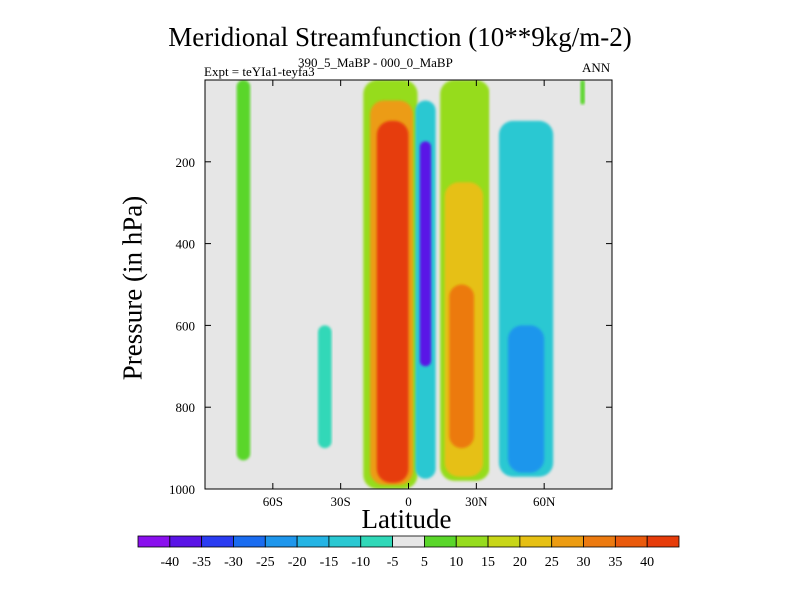  Describe the element at coordinates (582, 92) in the screenshot. I see `north-polar-cell` at that location.